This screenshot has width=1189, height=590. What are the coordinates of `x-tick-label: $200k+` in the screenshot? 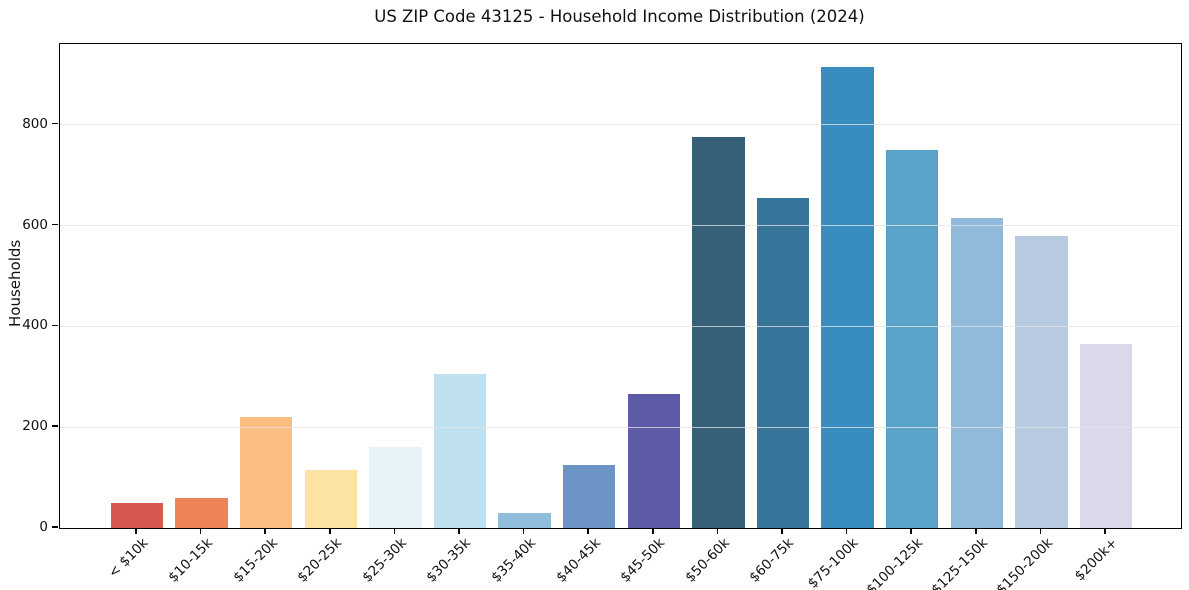 It's located at (1096, 560).